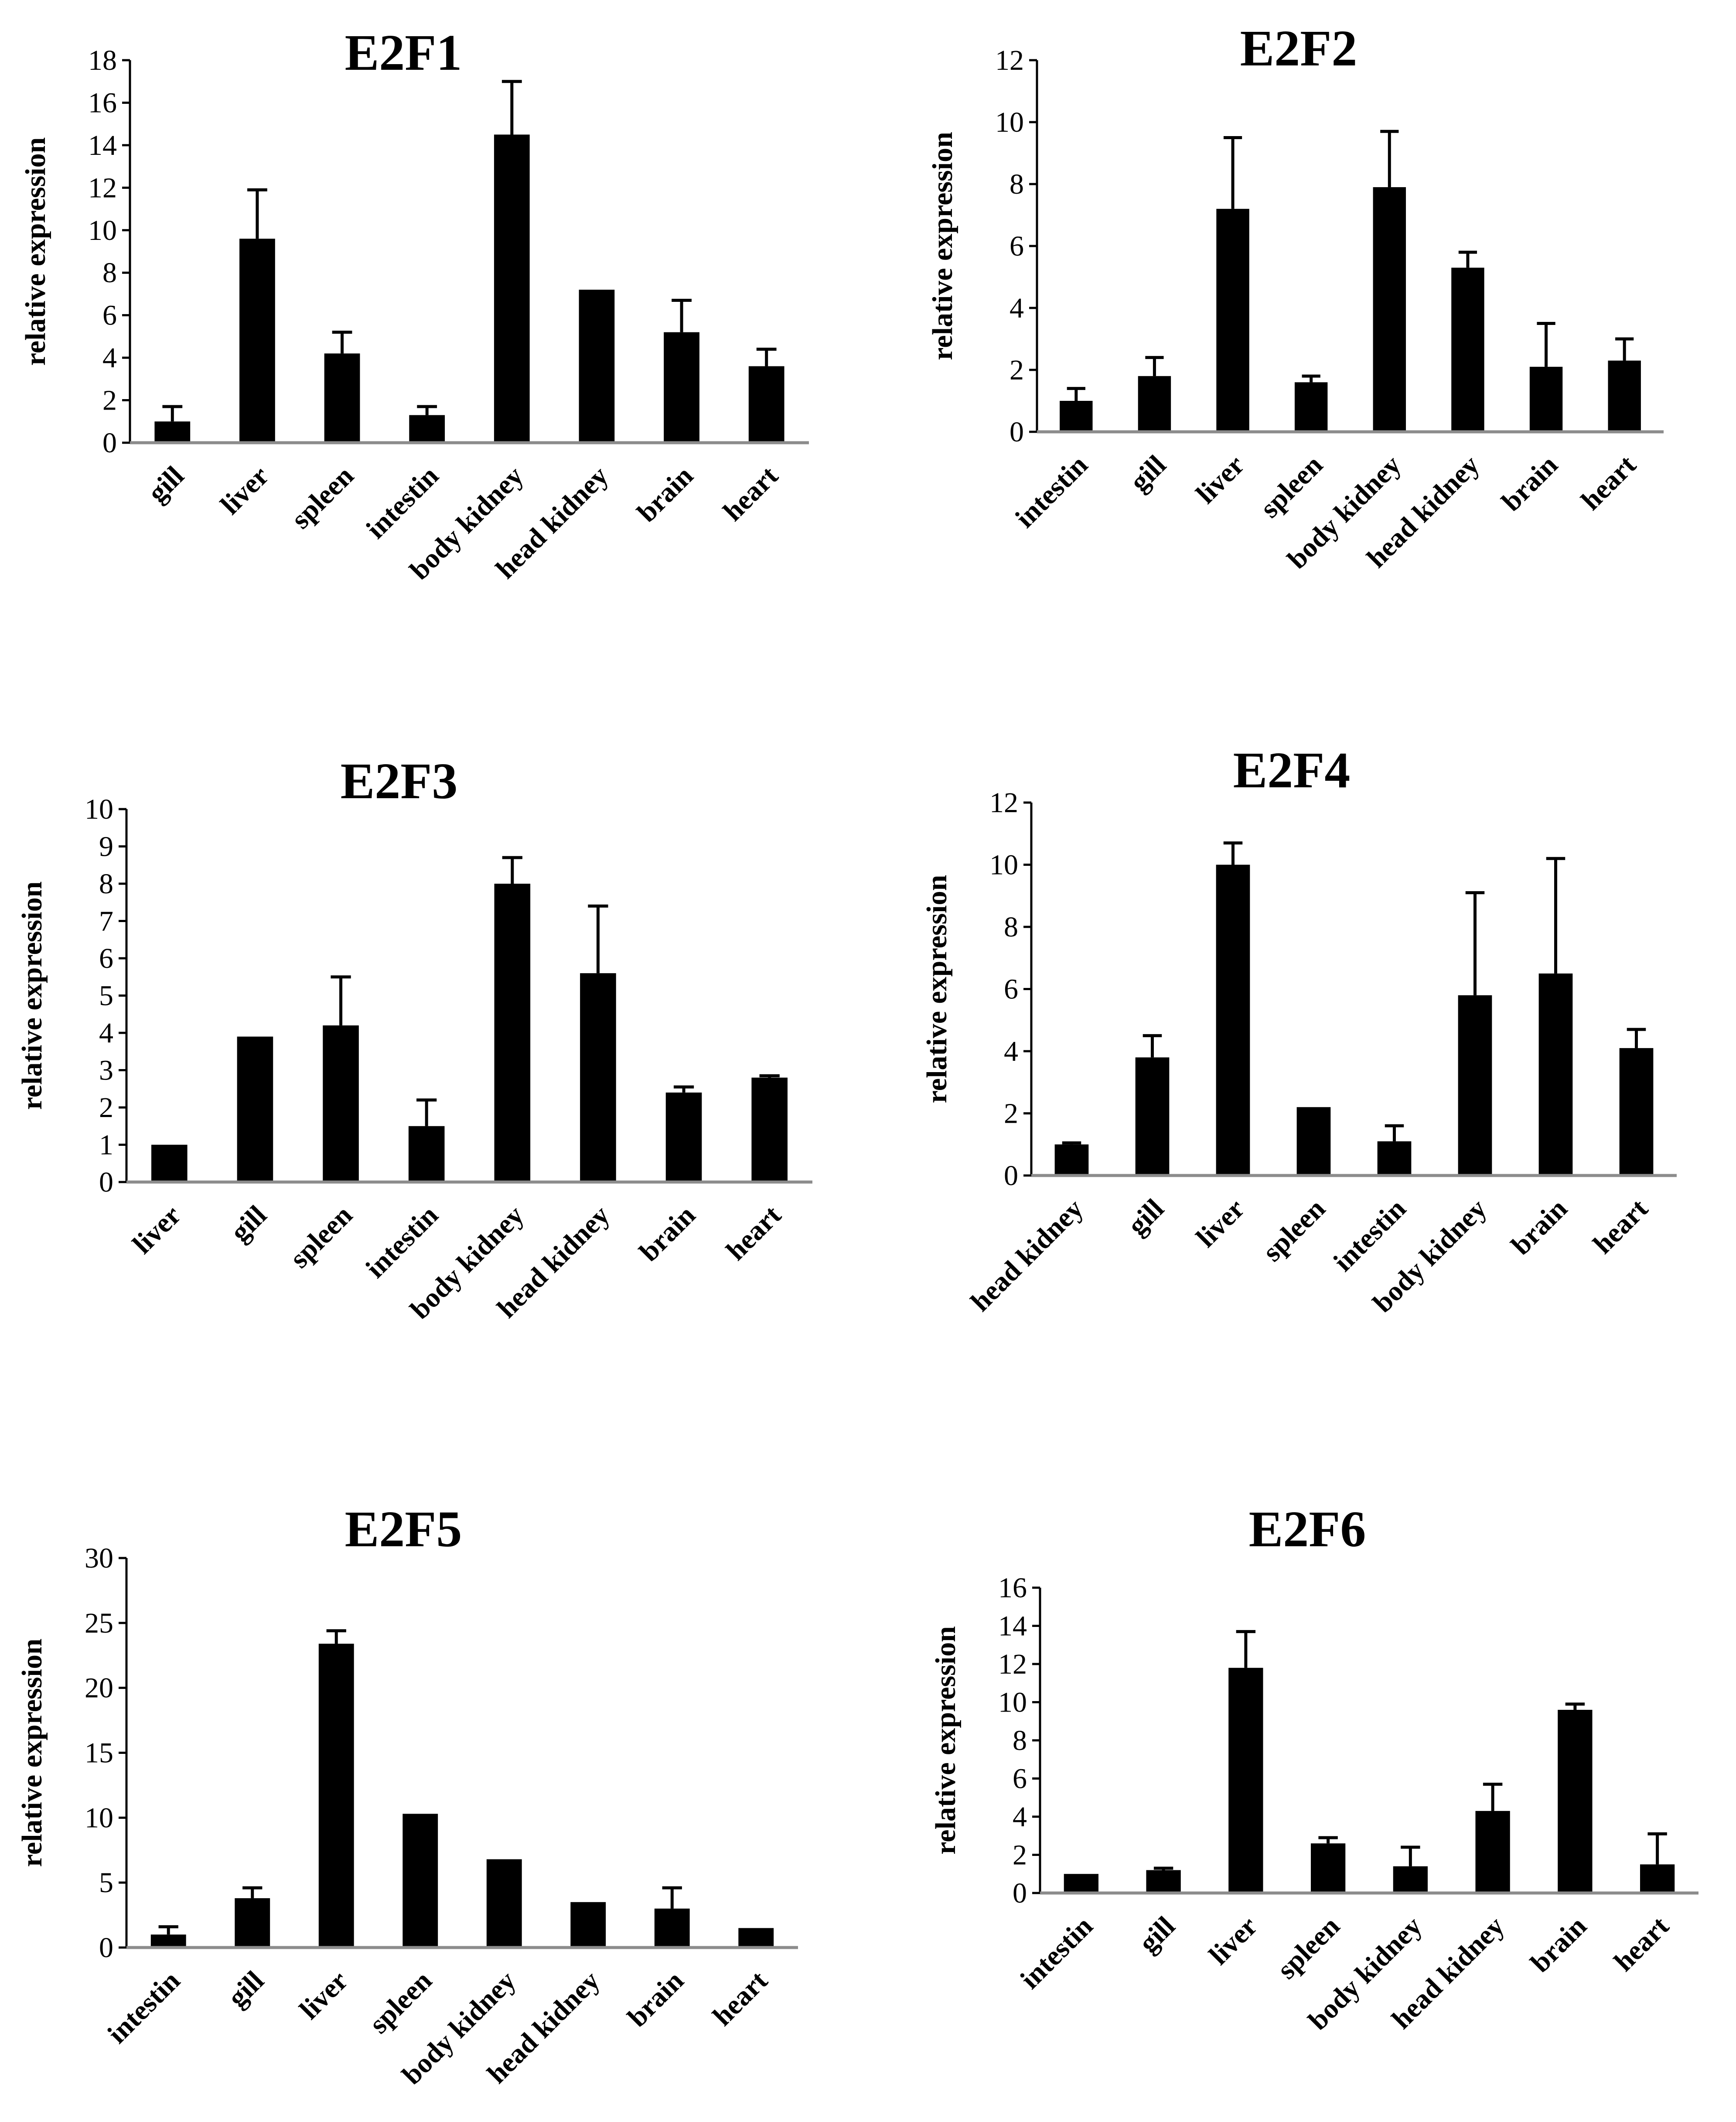 This screenshot has width=1736, height=2122. What do you see at coordinates (106, 922) in the screenshot?
I see `y-tick-label: 7` at bounding box center [106, 922].